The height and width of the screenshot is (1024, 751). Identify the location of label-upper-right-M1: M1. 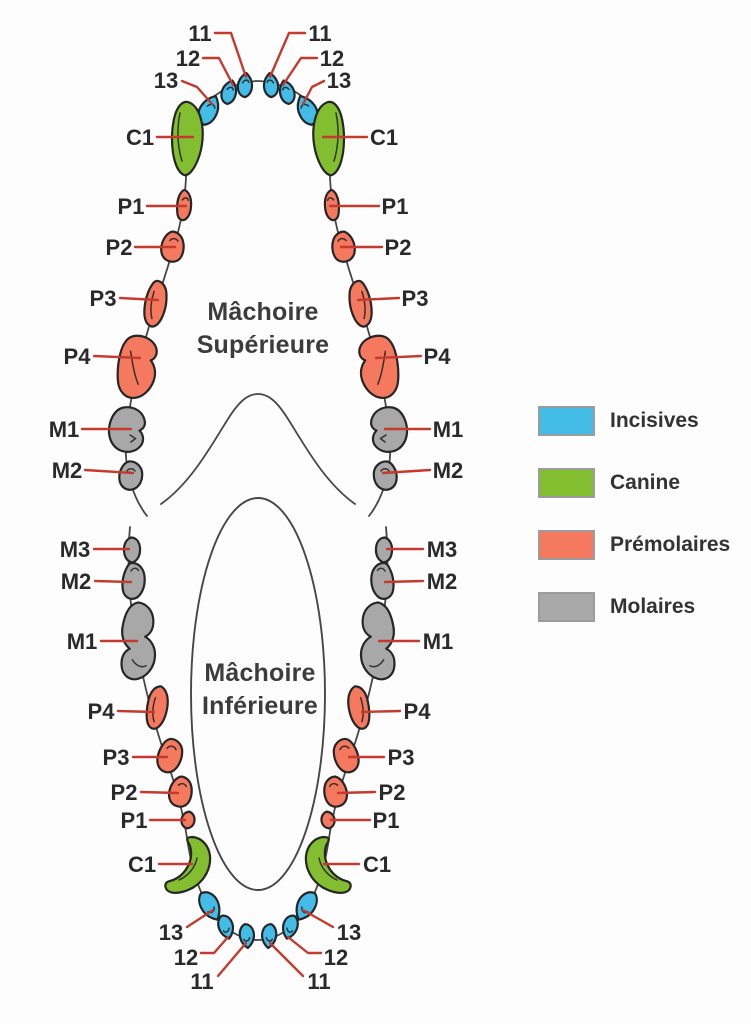
(448, 429).